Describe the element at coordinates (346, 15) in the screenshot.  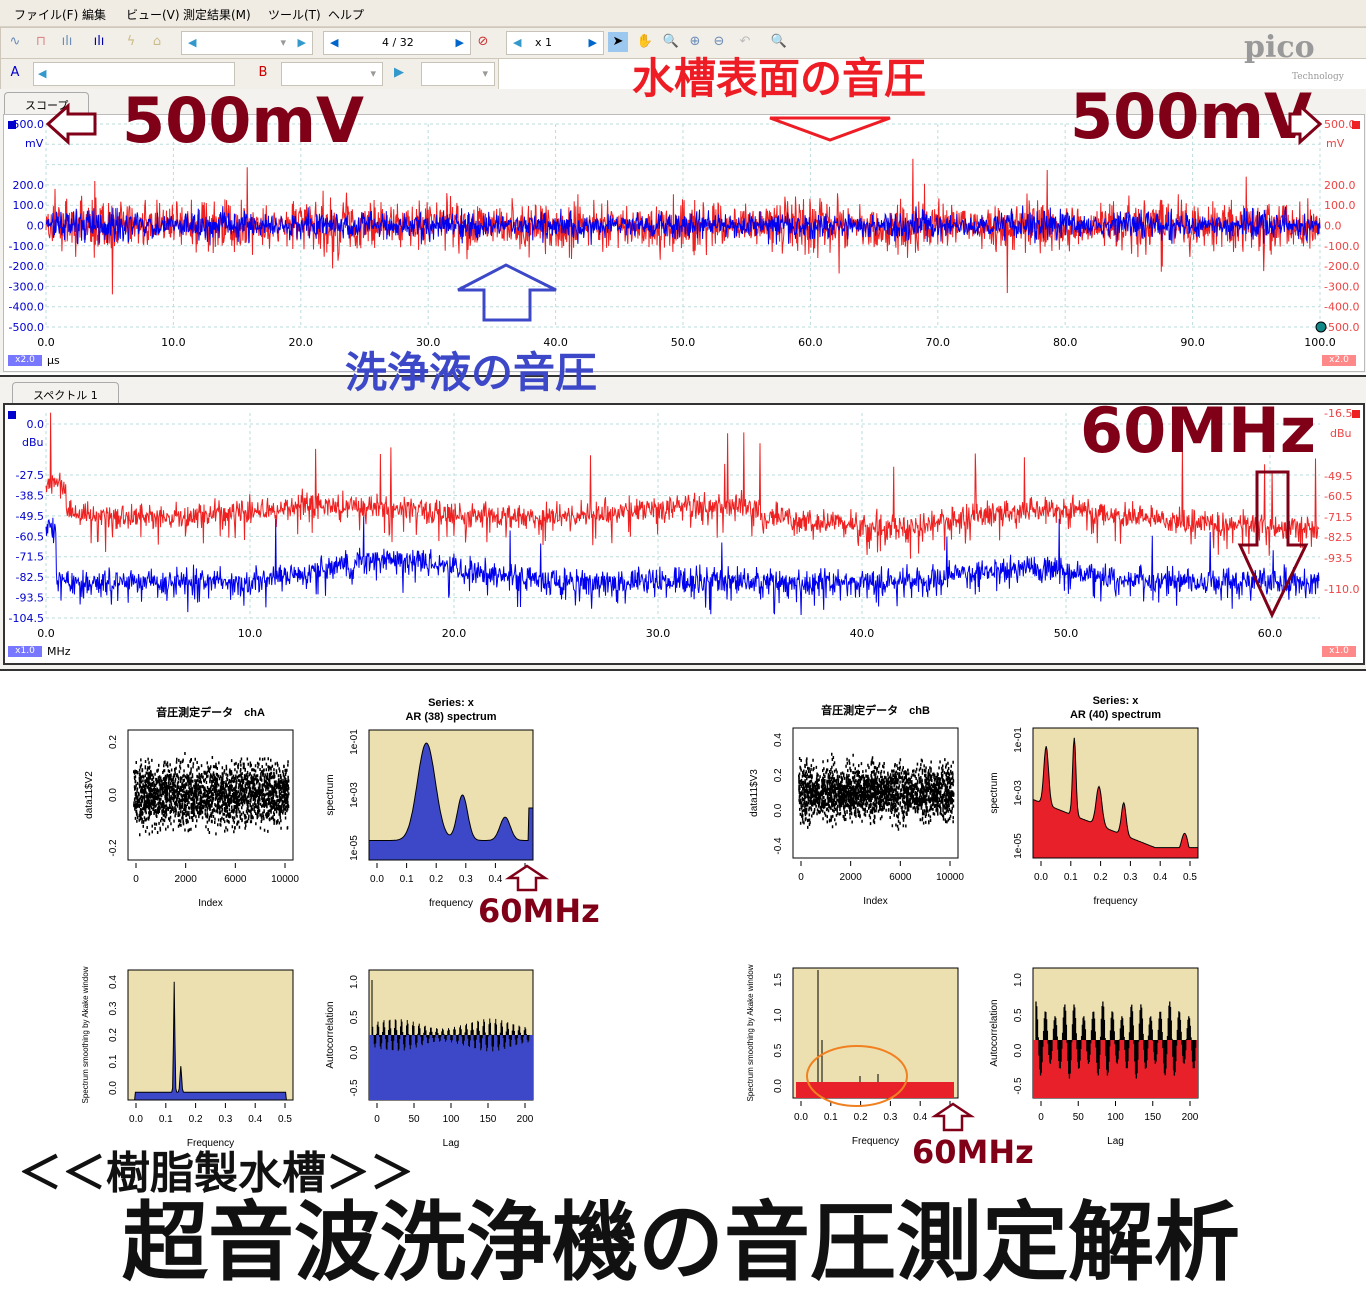
I see `menu-help: ヘルプ` at that location.